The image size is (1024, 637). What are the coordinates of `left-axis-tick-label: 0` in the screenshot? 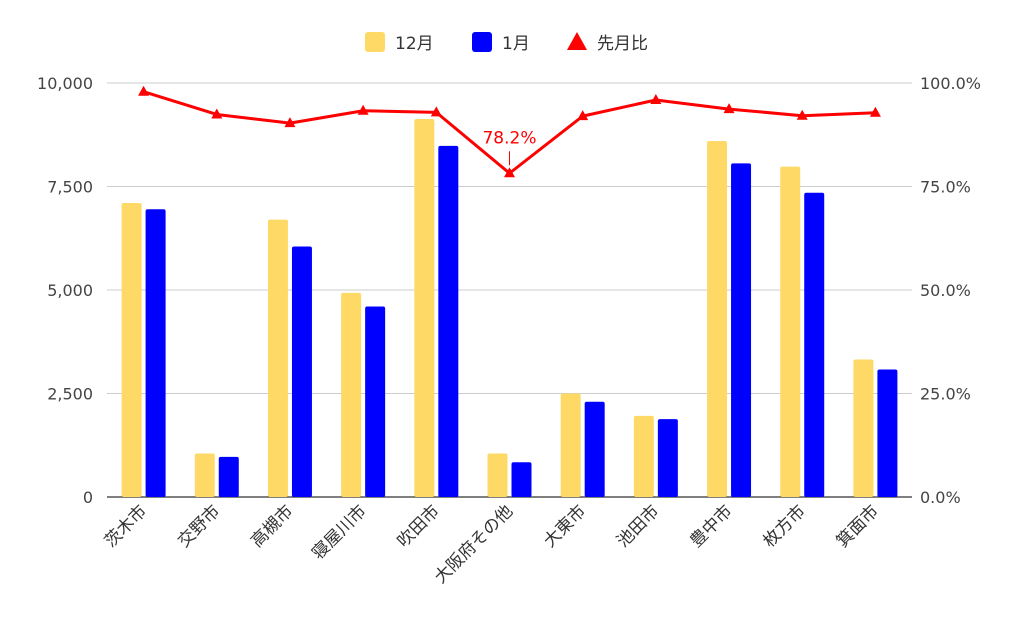 It's located at (88, 497).